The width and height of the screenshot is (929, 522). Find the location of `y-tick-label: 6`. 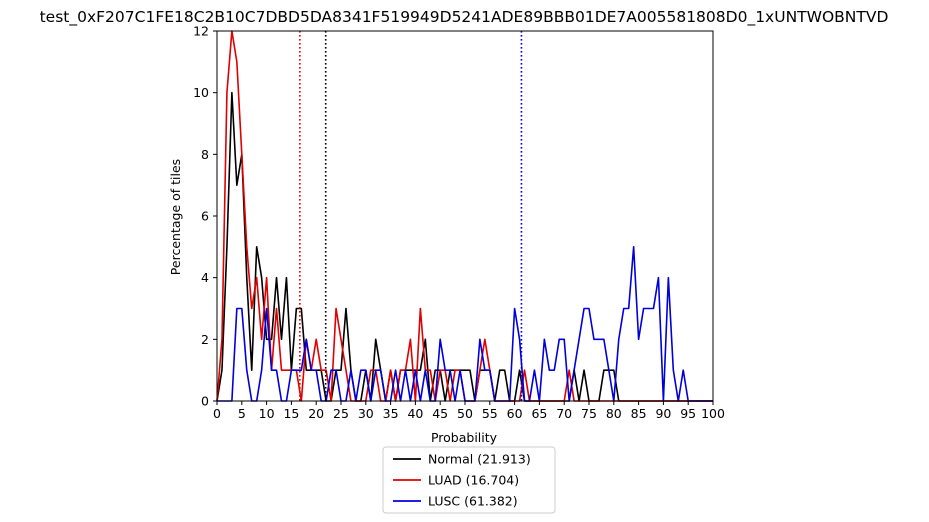

y-tick-label: 6 is located at coordinates (205, 216).